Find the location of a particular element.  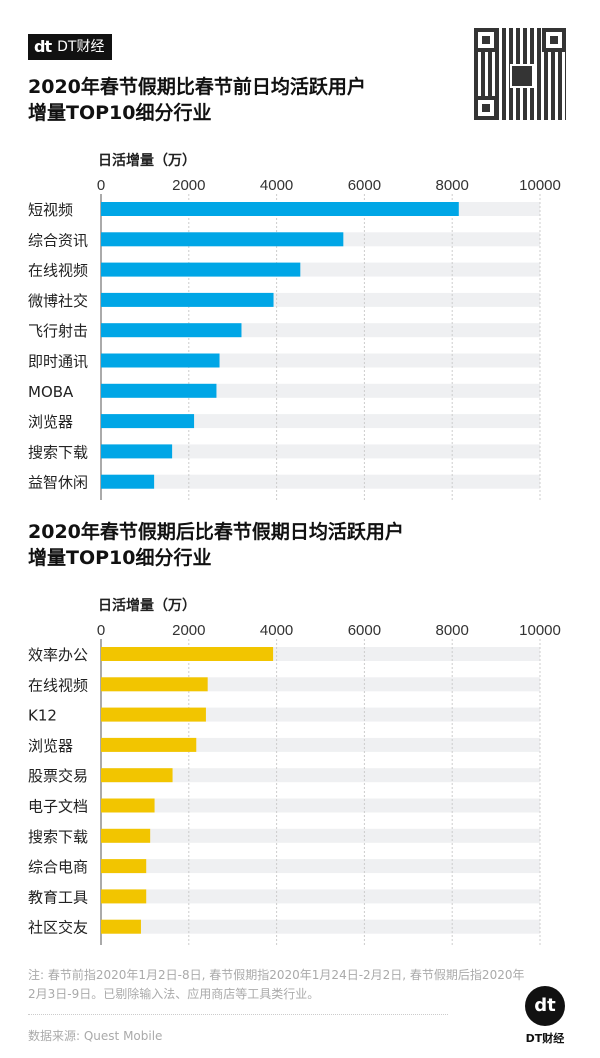

chart1-title-line2: 增量TOP10细分行业 is located at coordinates (120, 113).